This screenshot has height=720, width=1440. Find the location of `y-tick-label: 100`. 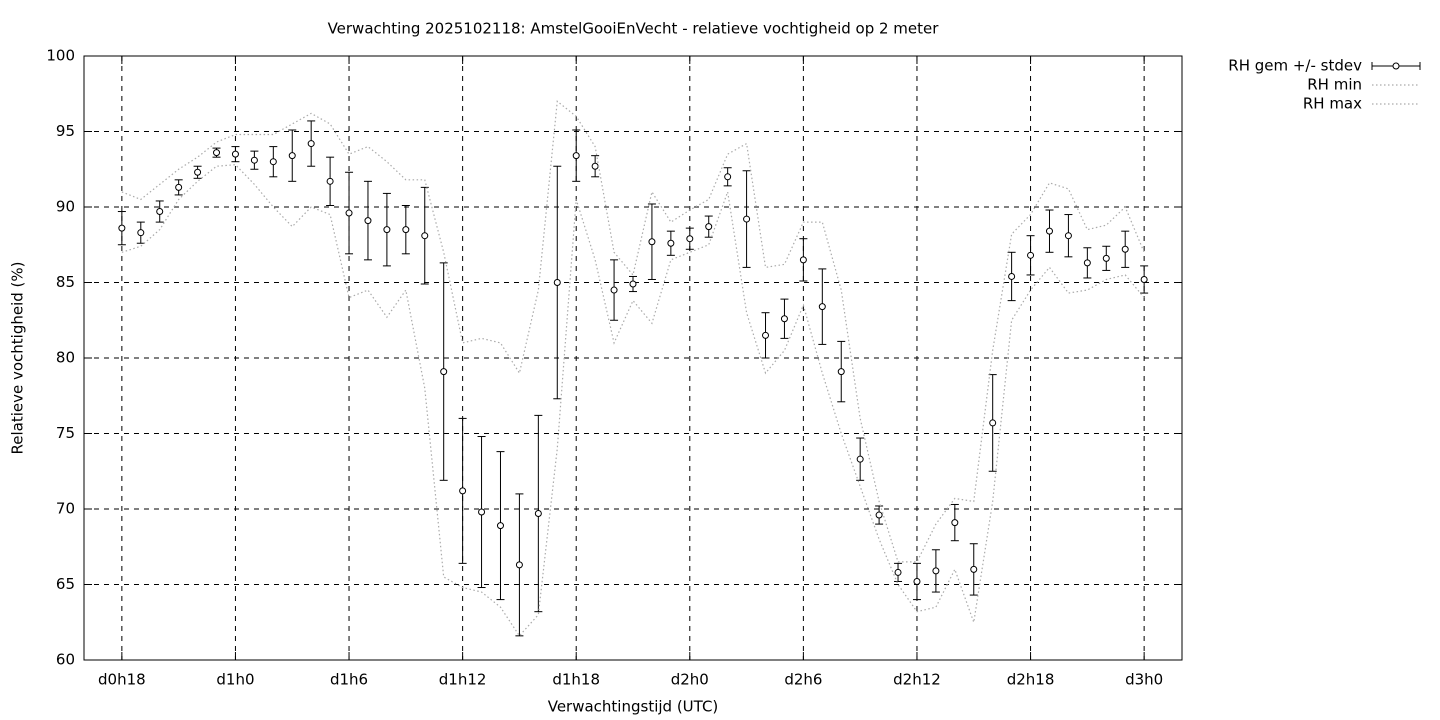

y-tick-label: 100 is located at coordinates (60, 56).